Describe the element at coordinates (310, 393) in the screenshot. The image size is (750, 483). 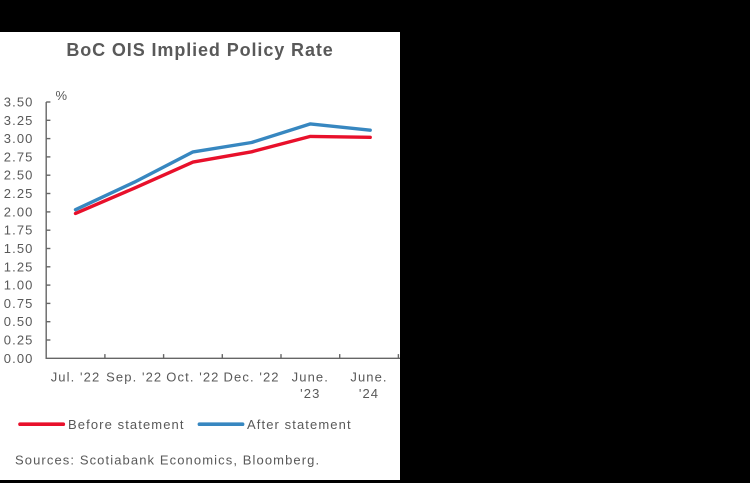
I see `svg-text: '23` at that location.